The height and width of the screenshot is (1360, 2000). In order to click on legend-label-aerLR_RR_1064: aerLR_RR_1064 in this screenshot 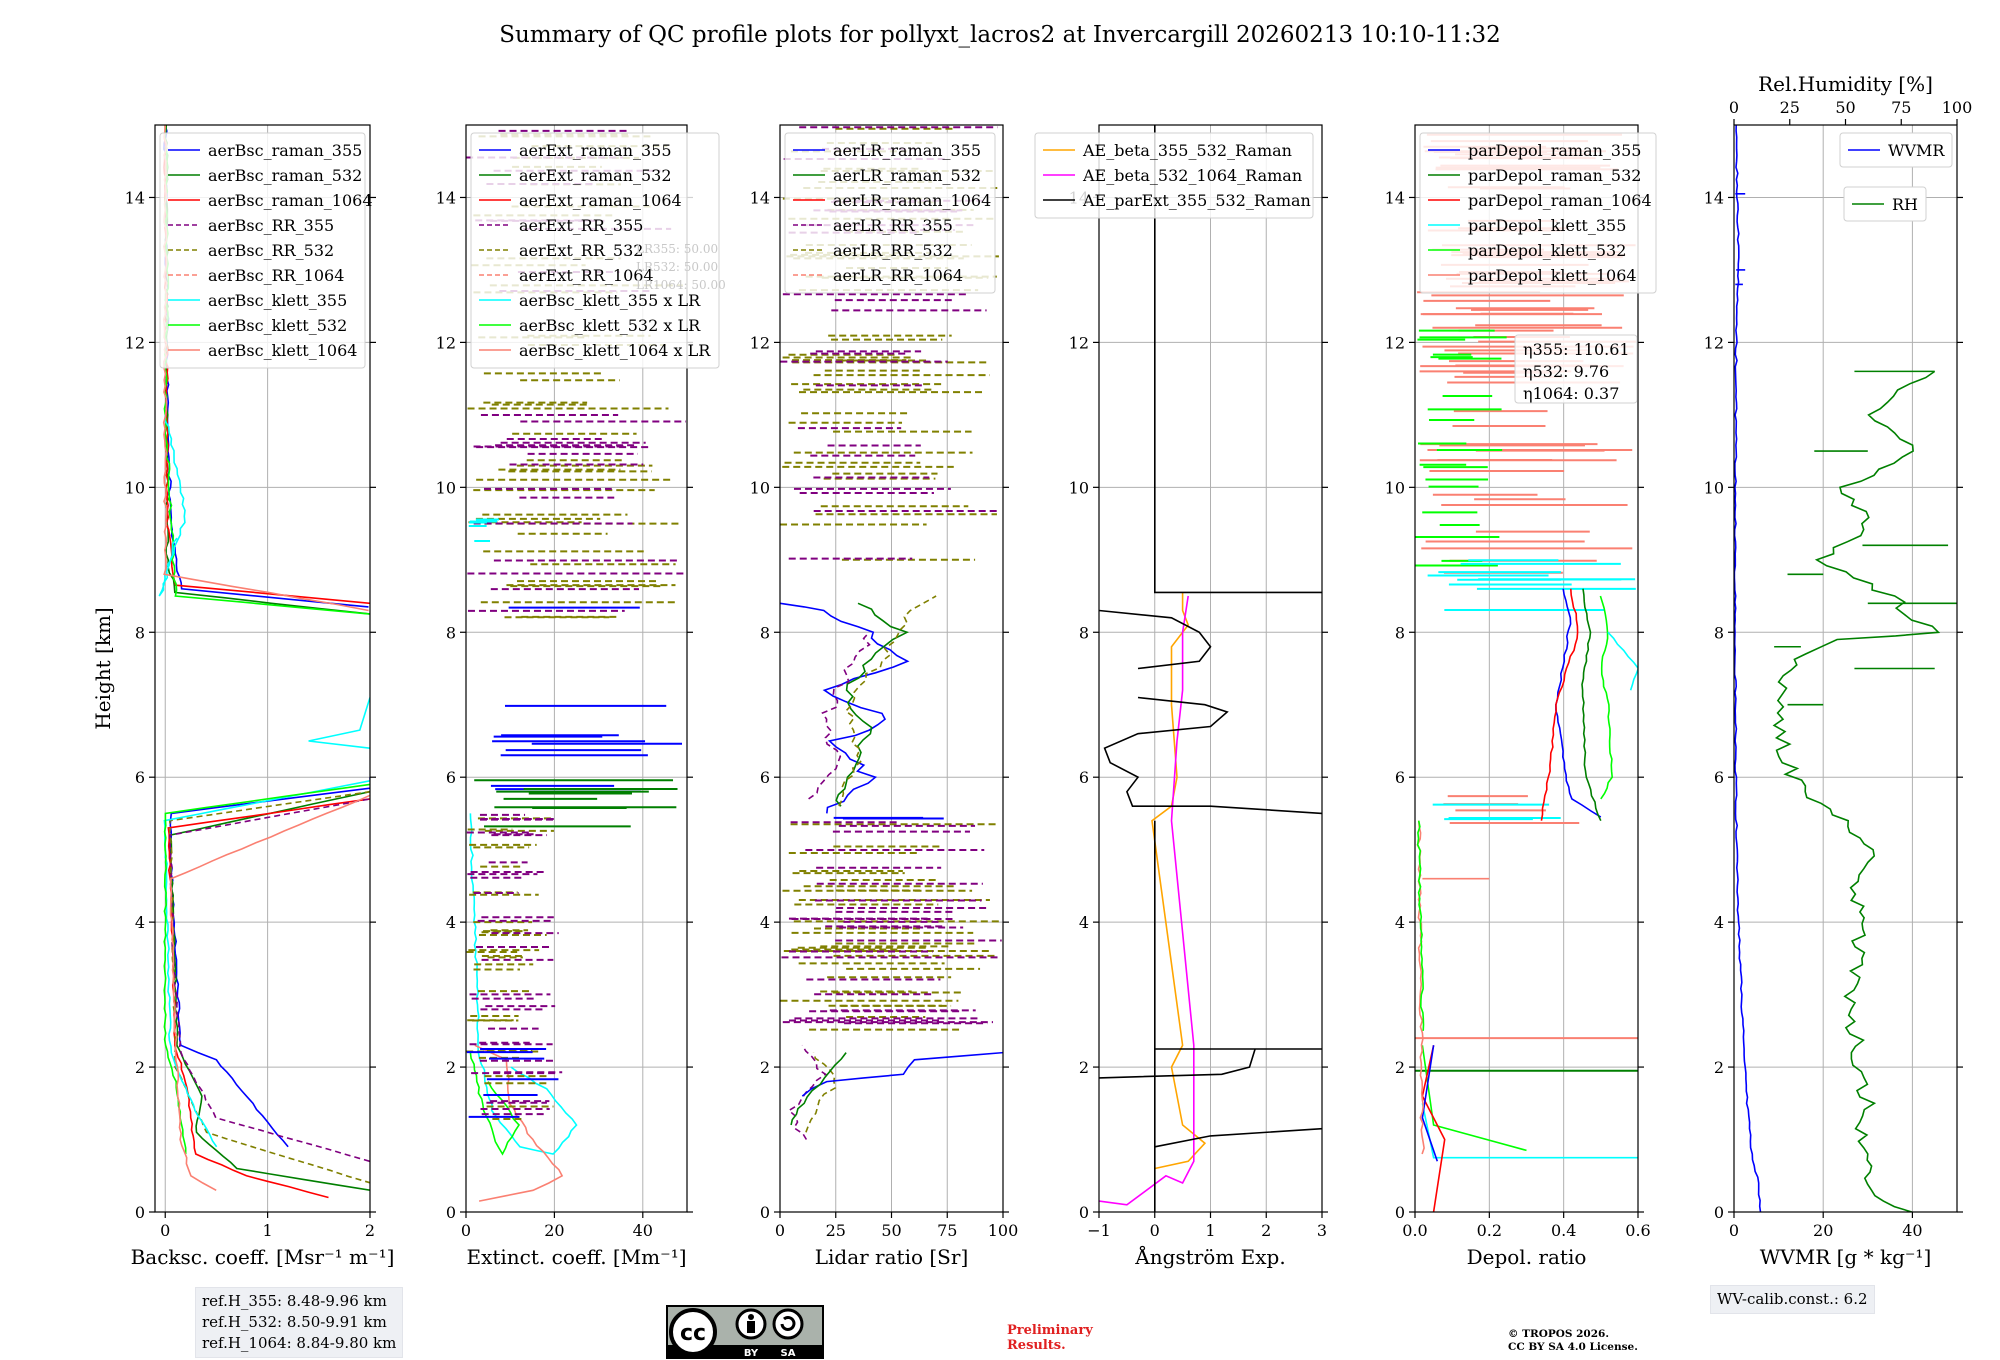, I will do `click(898, 275)`.